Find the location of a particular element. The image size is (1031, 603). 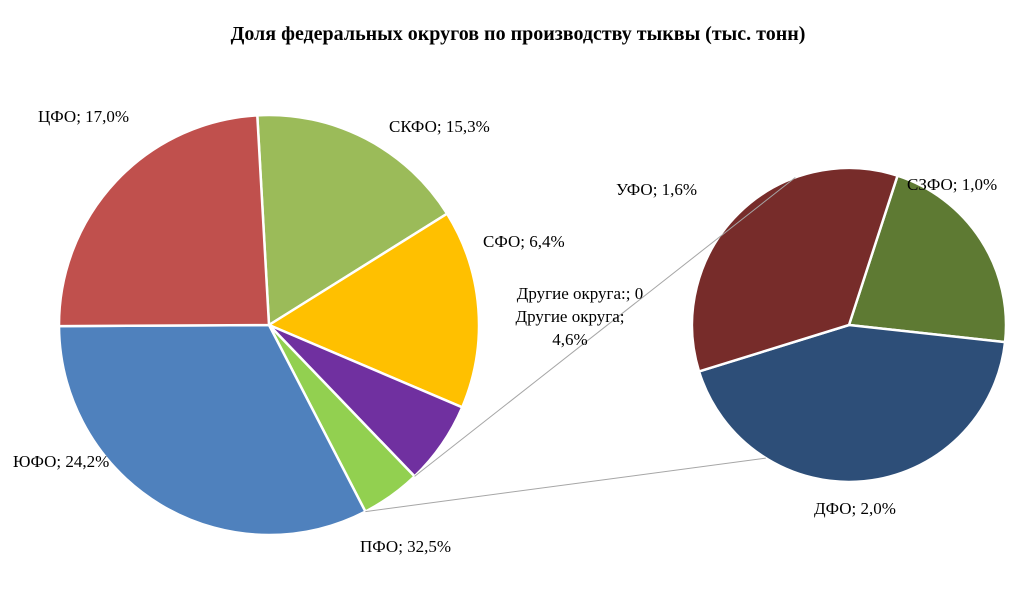

label-pfo: ПФО; 32,5% is located at coordinates (405, 546).